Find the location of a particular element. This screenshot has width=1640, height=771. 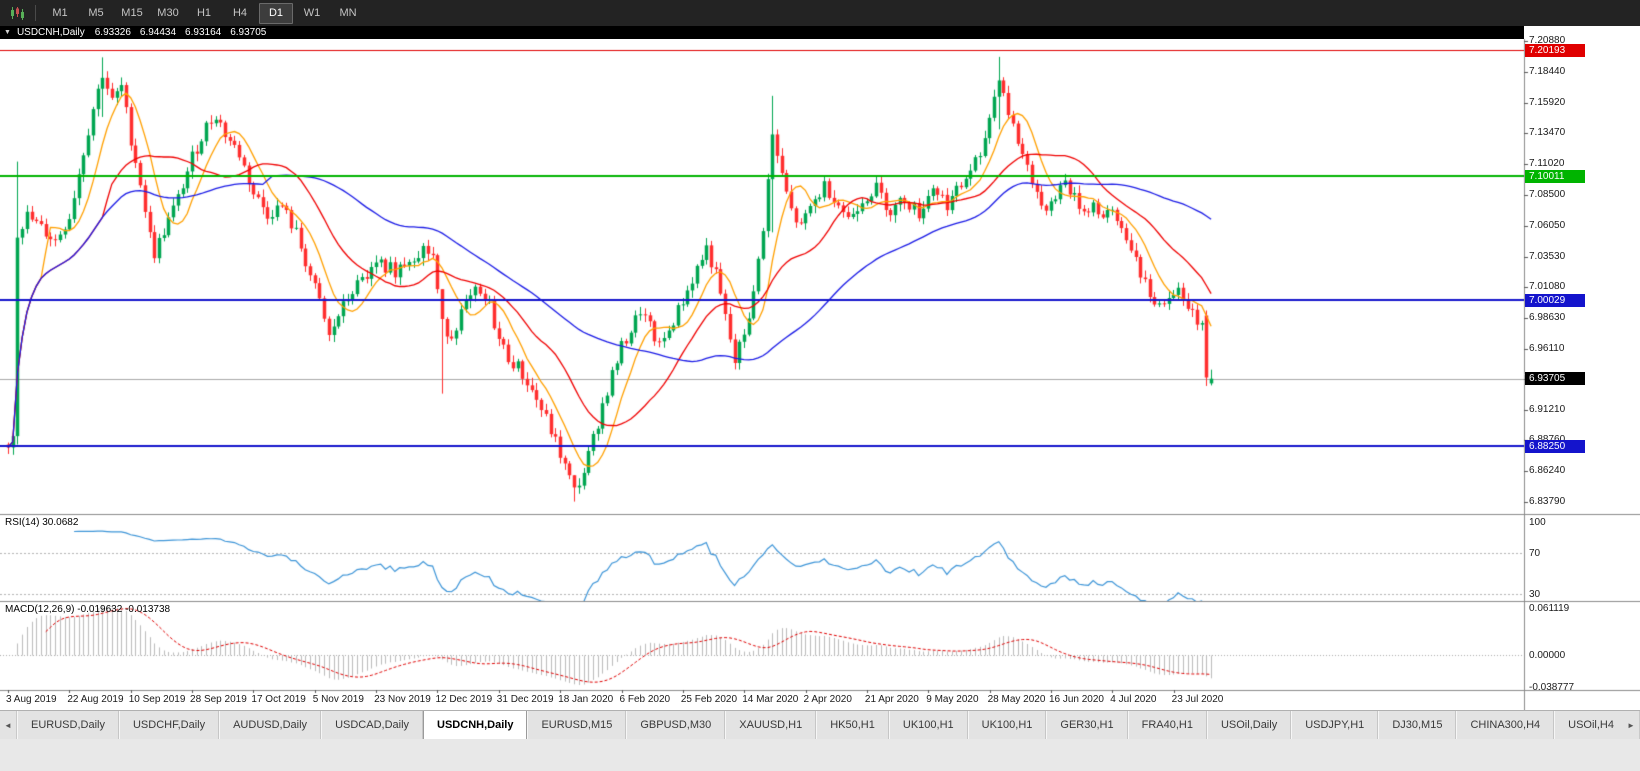

date-label-1: 22 Aug 2019 is located at coordinates (95, 699).